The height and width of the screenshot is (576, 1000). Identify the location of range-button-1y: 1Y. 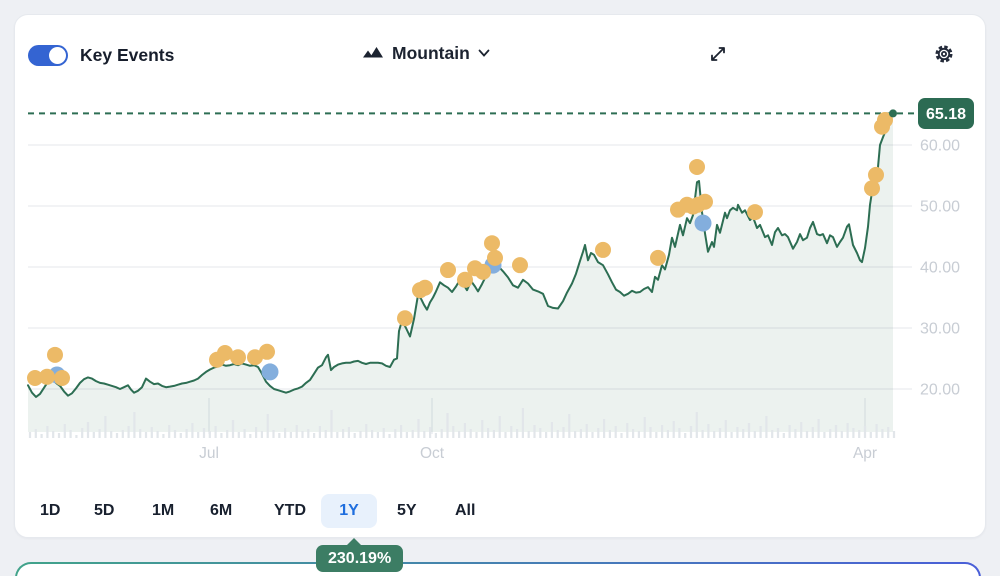
(349, 511).